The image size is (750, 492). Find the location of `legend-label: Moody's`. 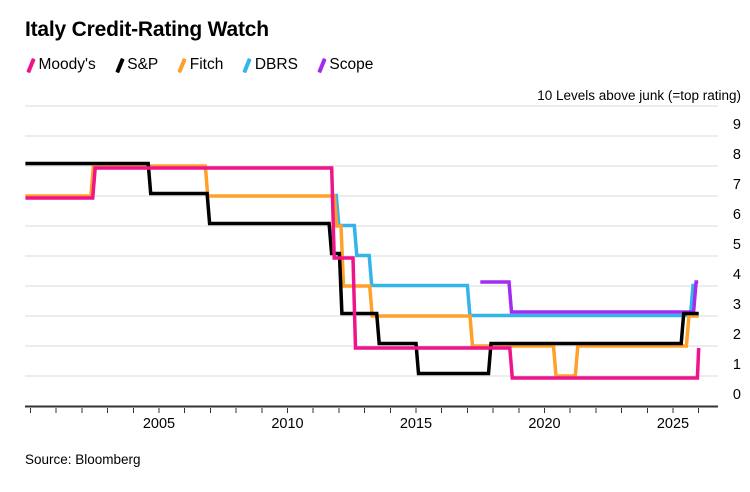

legend-label: Moody's is located at coordinates (67, 64).